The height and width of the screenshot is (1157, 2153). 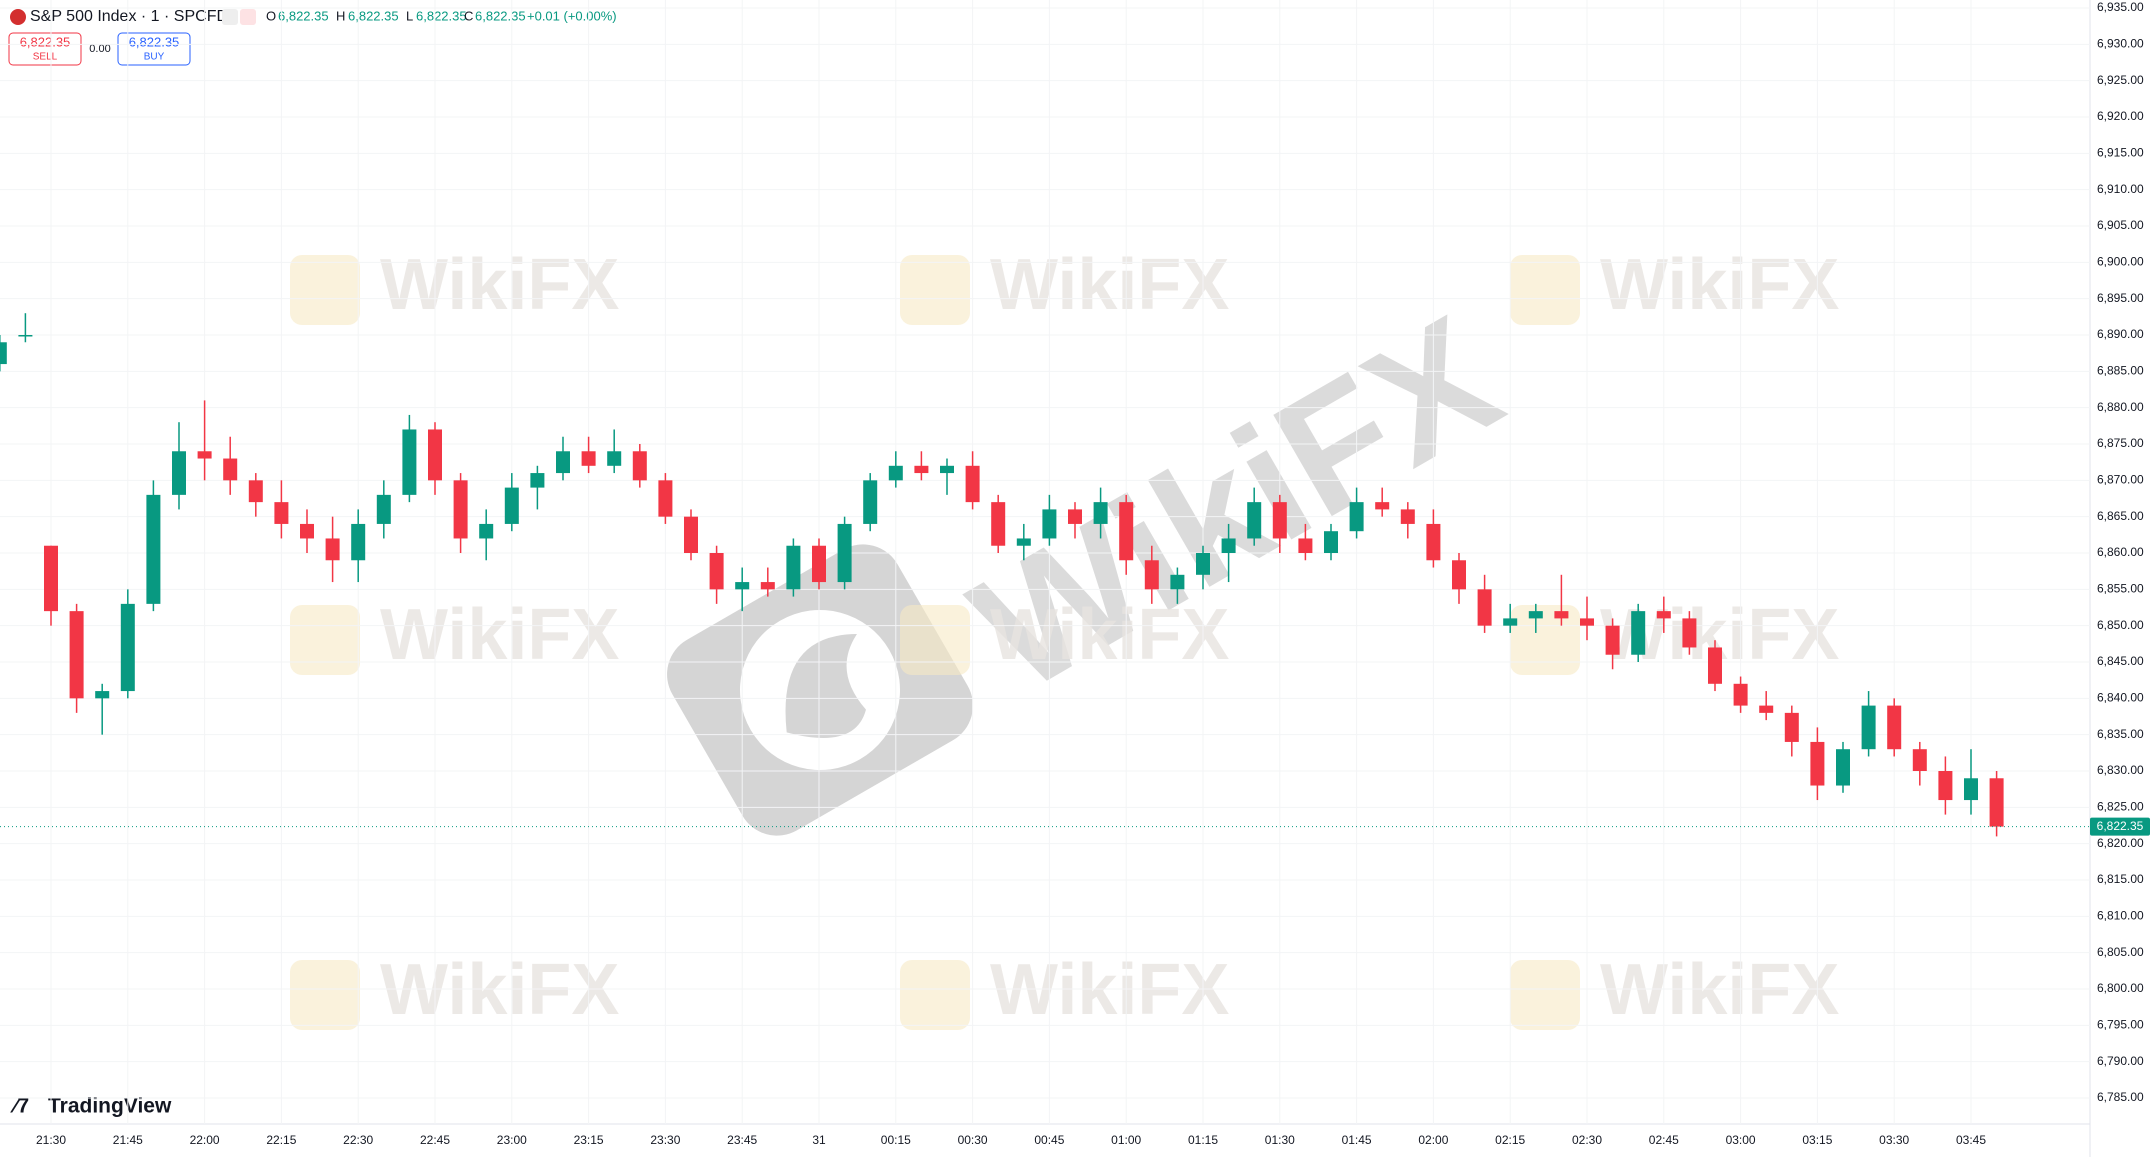 I want to click on sell-button, so click(x=45, y=49).